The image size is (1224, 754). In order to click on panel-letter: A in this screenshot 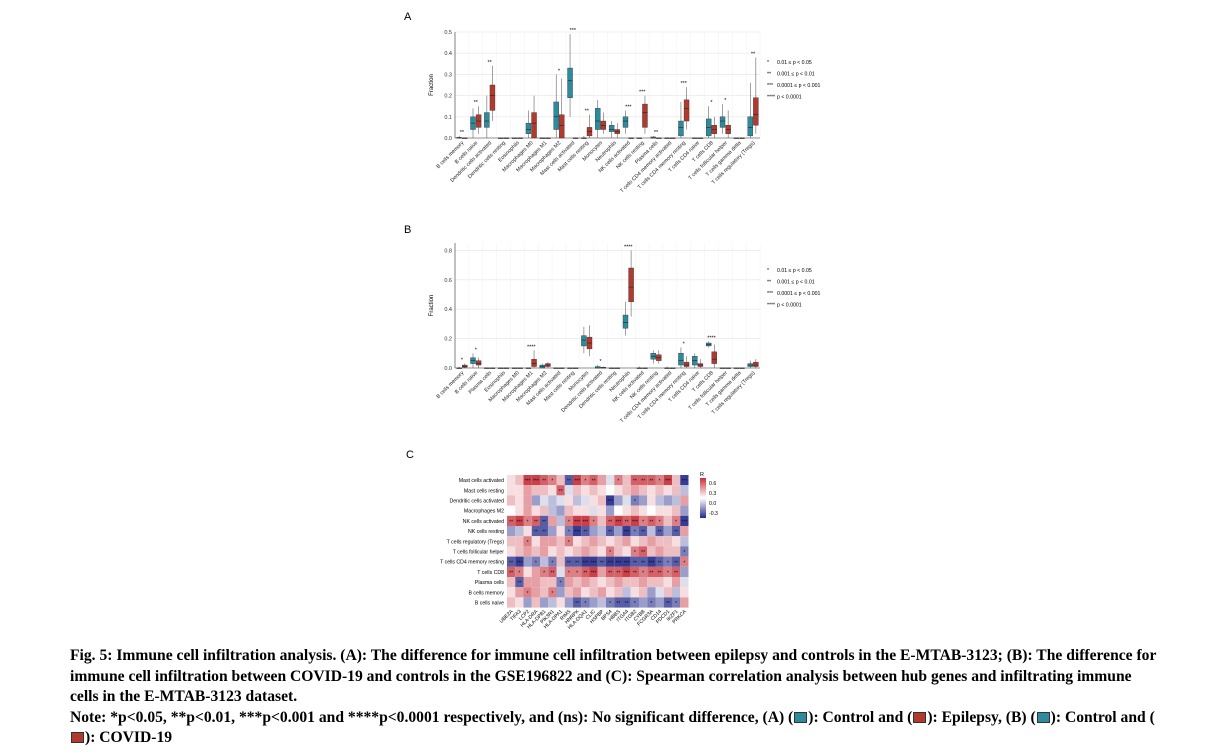, I will do `click(408, 17)`.